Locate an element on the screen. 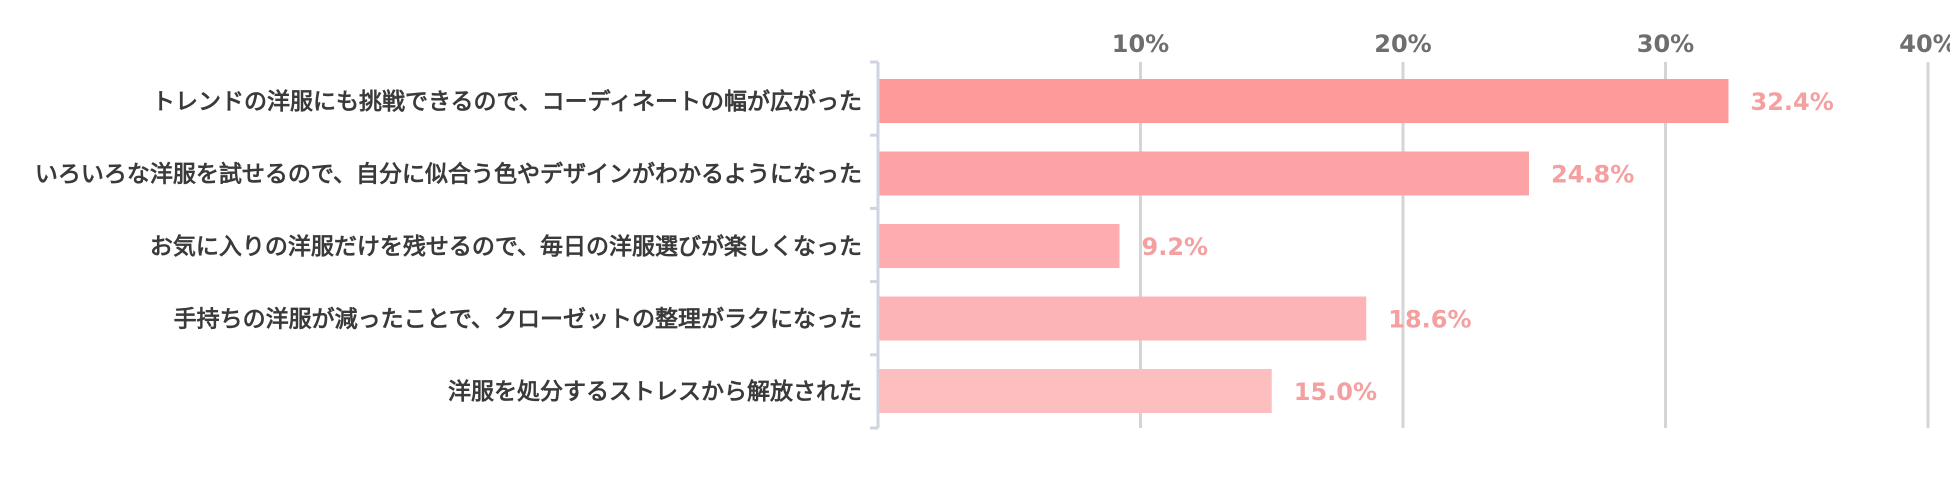 The image size is (1950, 482). value-label: 15.0% is located at coordinates (1335, 392).